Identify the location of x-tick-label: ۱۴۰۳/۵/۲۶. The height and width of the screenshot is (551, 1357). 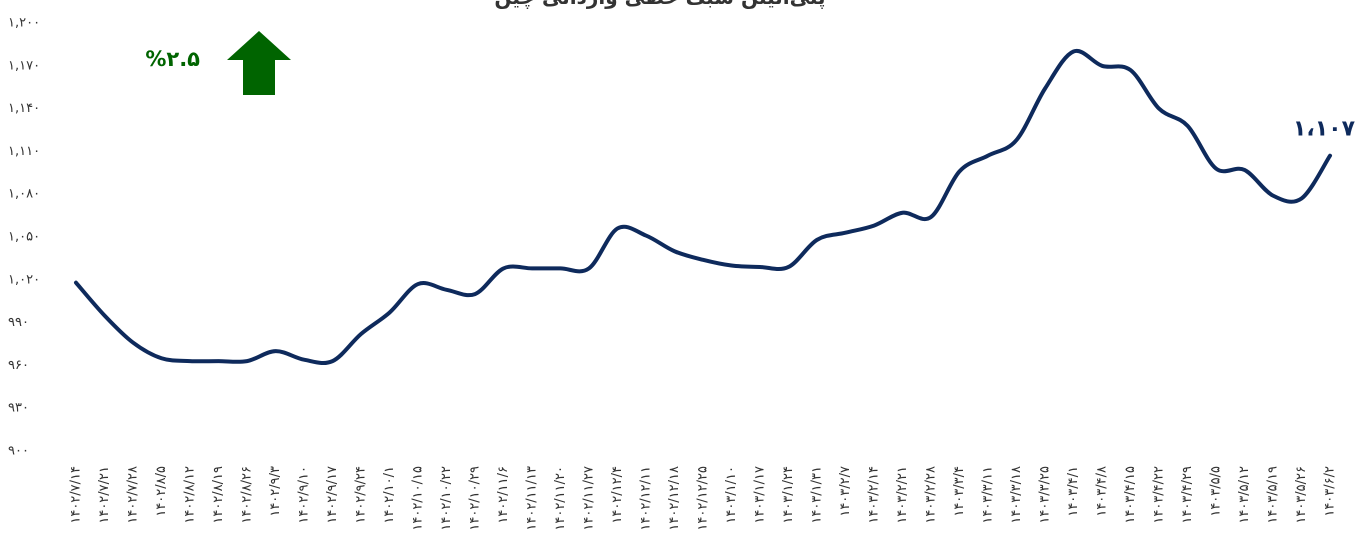
(1301, 495).